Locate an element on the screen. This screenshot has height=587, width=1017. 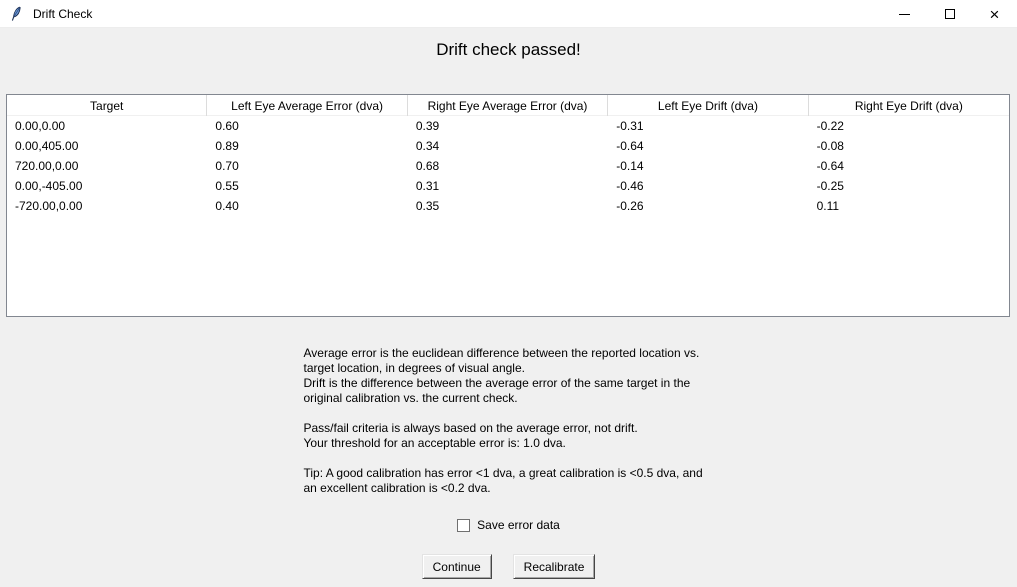
close-button: × is located at coordinates (994, 14).